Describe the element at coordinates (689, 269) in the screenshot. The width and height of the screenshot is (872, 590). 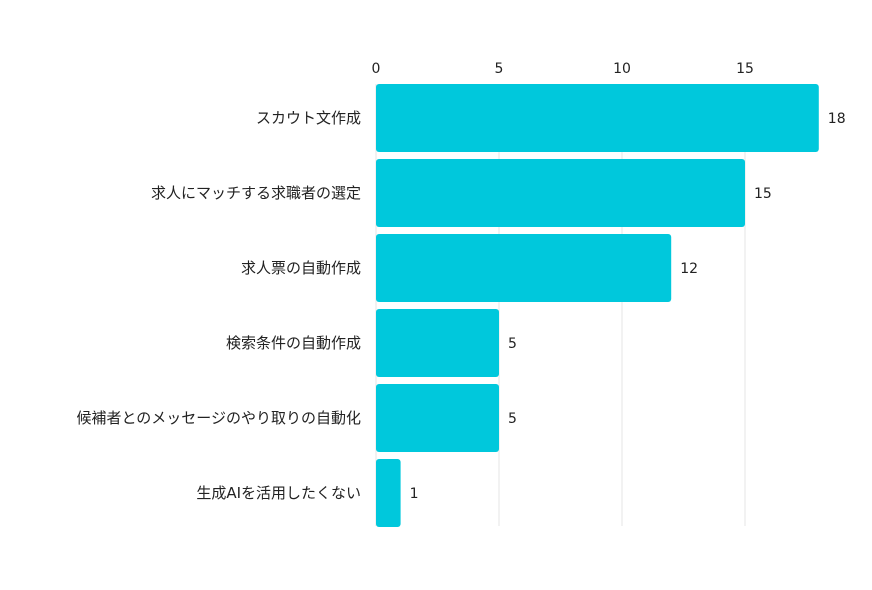
I see `value-label-2: 12` at that location.